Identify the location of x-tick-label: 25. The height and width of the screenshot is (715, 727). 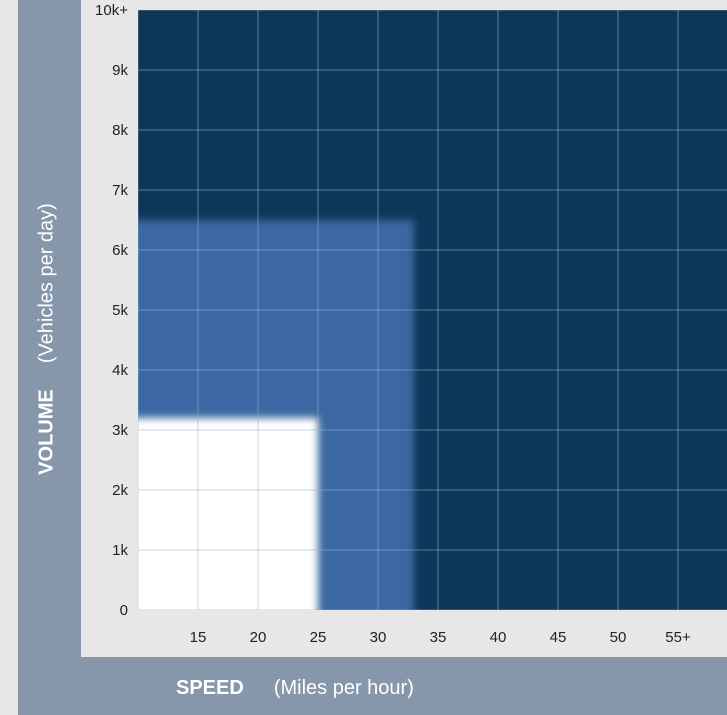
(318, 637).